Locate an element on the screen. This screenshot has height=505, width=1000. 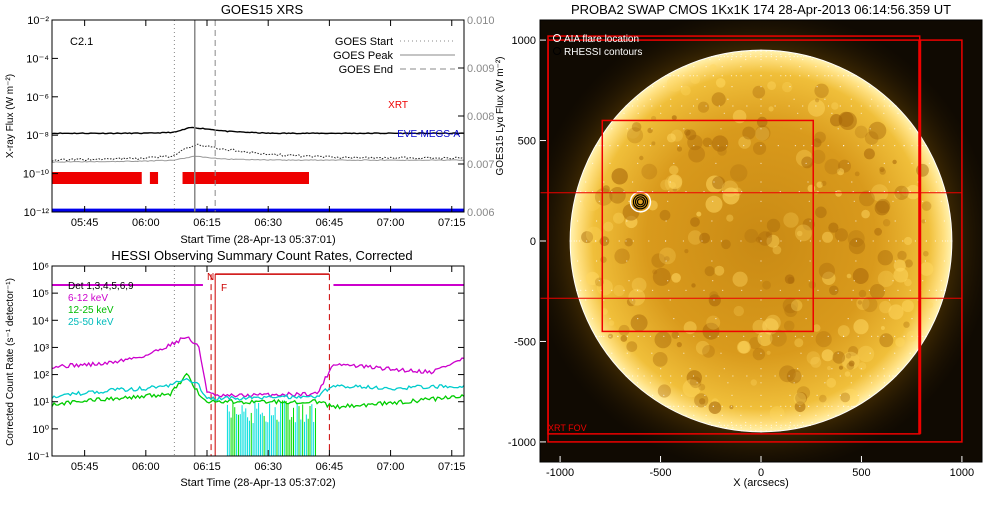
swap-ytick-label-3: -500 is located at coordinates (525, 342).